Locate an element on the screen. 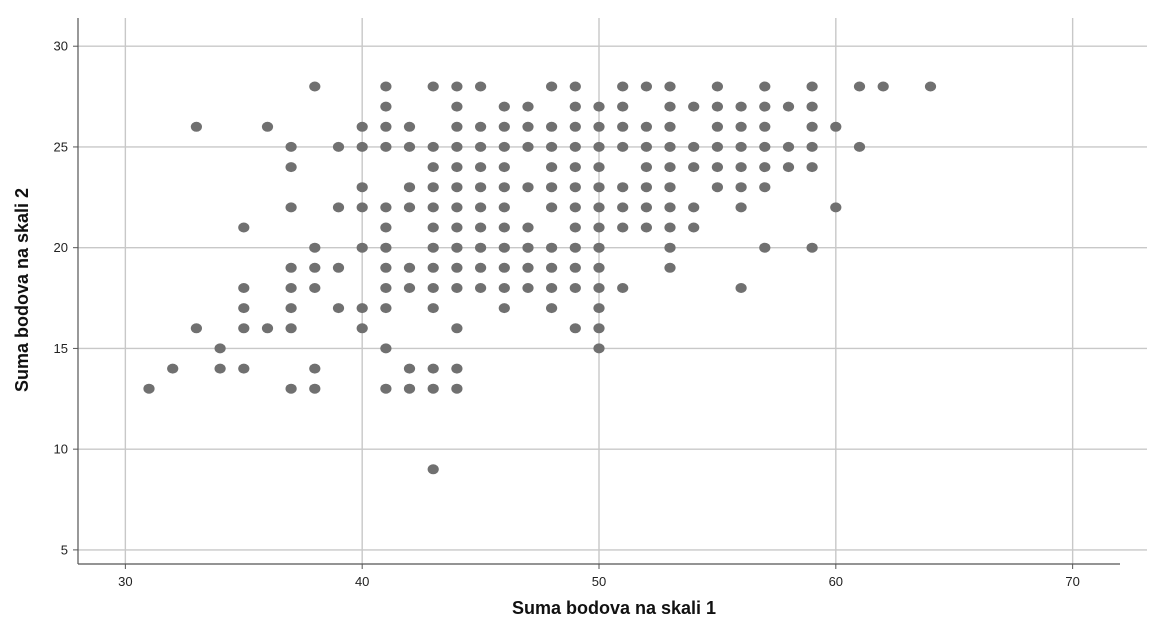  y-tick-label-30: 30 is located at coordinates (61, 46).